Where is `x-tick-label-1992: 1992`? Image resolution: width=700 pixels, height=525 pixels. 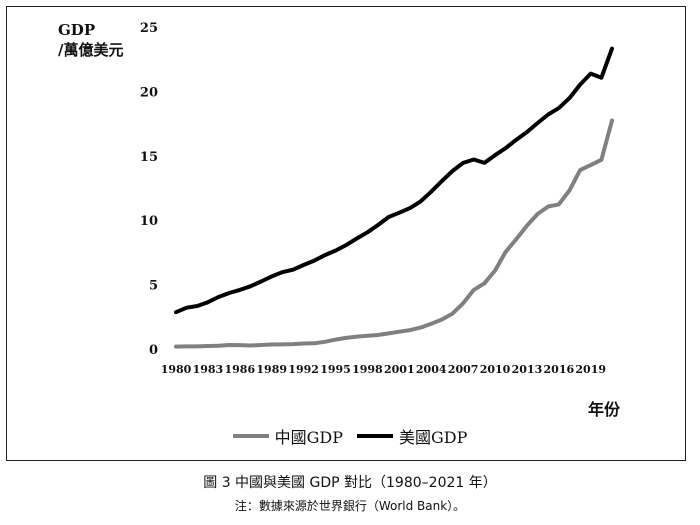 x-tick-label-1992: 1992 is located at coordinates (303, 369).